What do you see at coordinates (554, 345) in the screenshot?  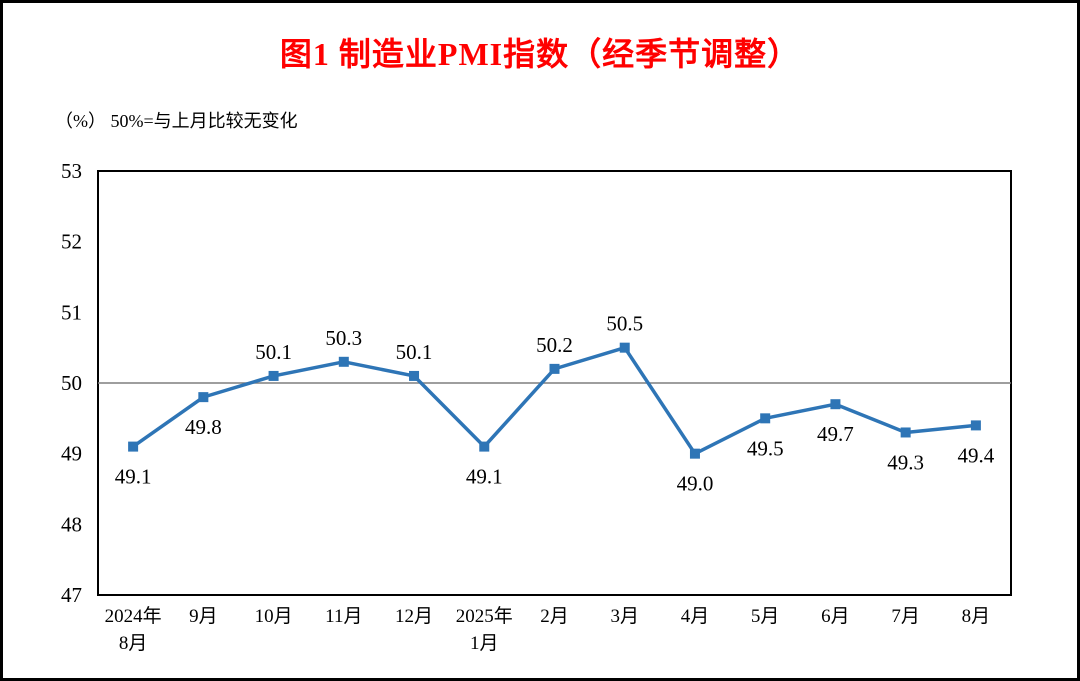 I see `data-point-label: 50.2` at bounding box center [554, 345].